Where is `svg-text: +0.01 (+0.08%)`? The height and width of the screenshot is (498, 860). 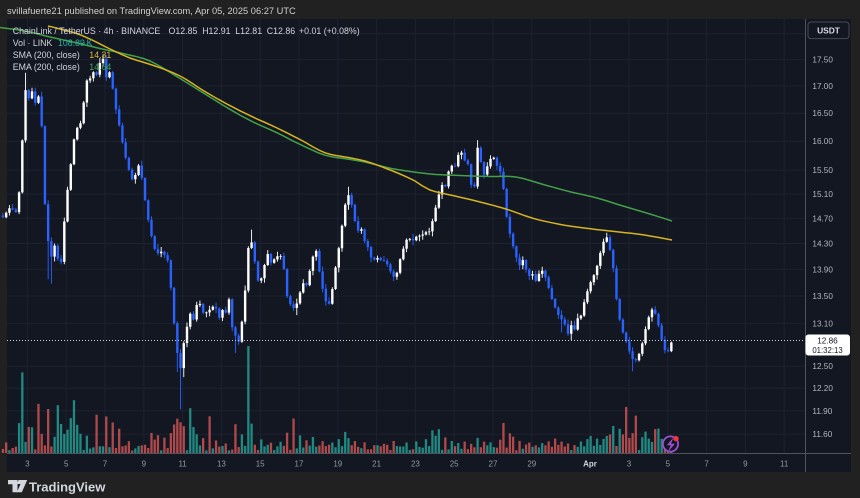 svg-text: +0.01 (+0.08%) is located at coordinates (329, 31).